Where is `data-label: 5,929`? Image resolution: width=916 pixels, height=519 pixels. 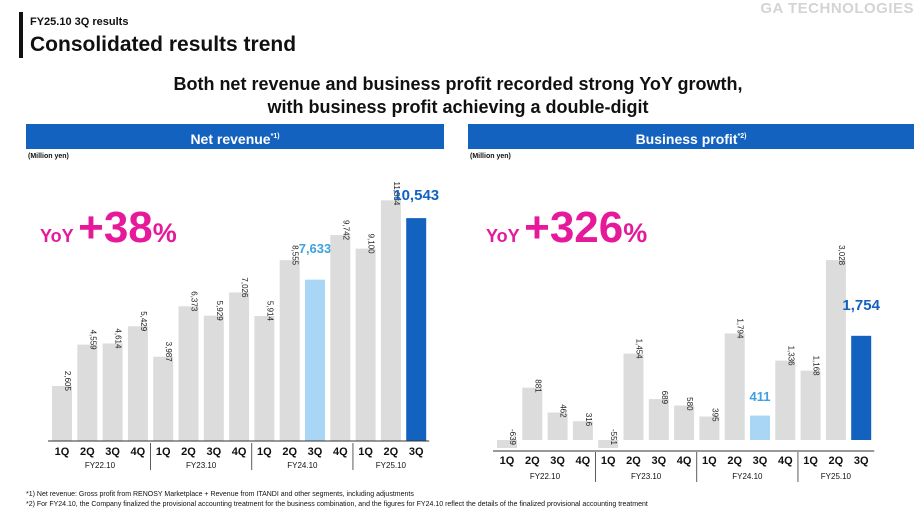 data-label: 5,929 is located at coordinates (219, 311).